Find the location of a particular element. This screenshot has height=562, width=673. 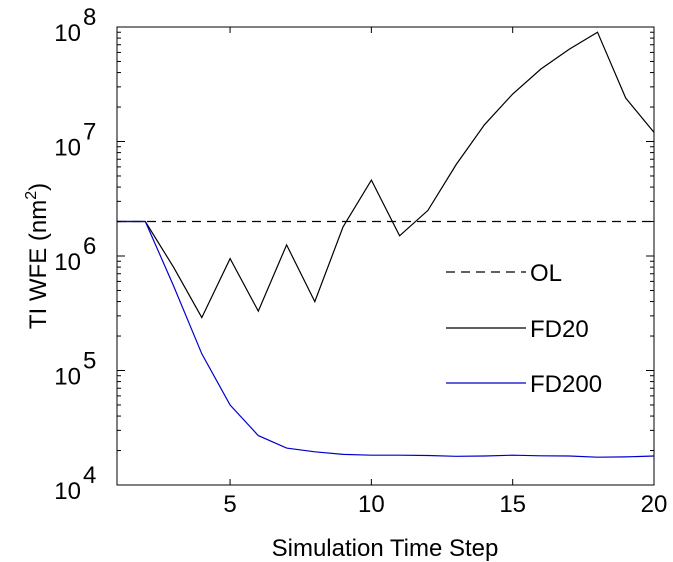

y-tick-label-exponent: 8 is located at coordinates (89, 17).